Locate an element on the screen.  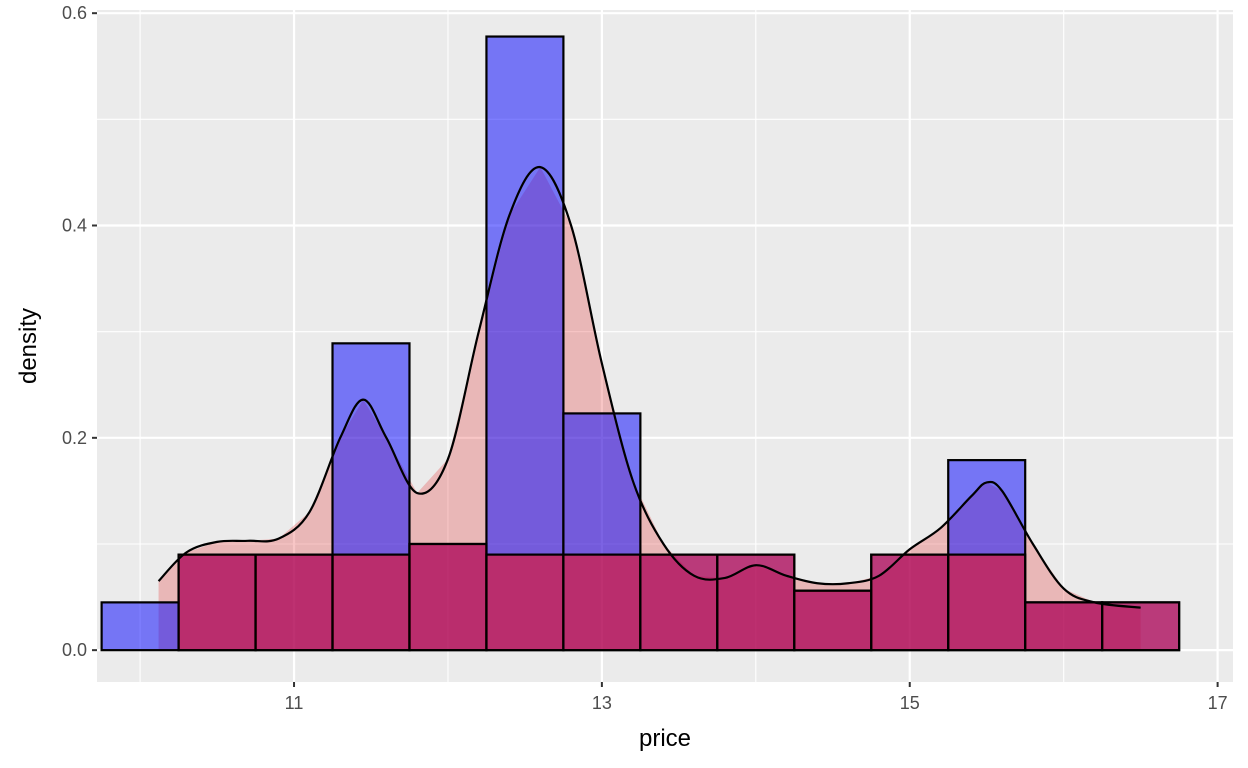
x-tick-label: 11 is located at coordinates (294, 703).